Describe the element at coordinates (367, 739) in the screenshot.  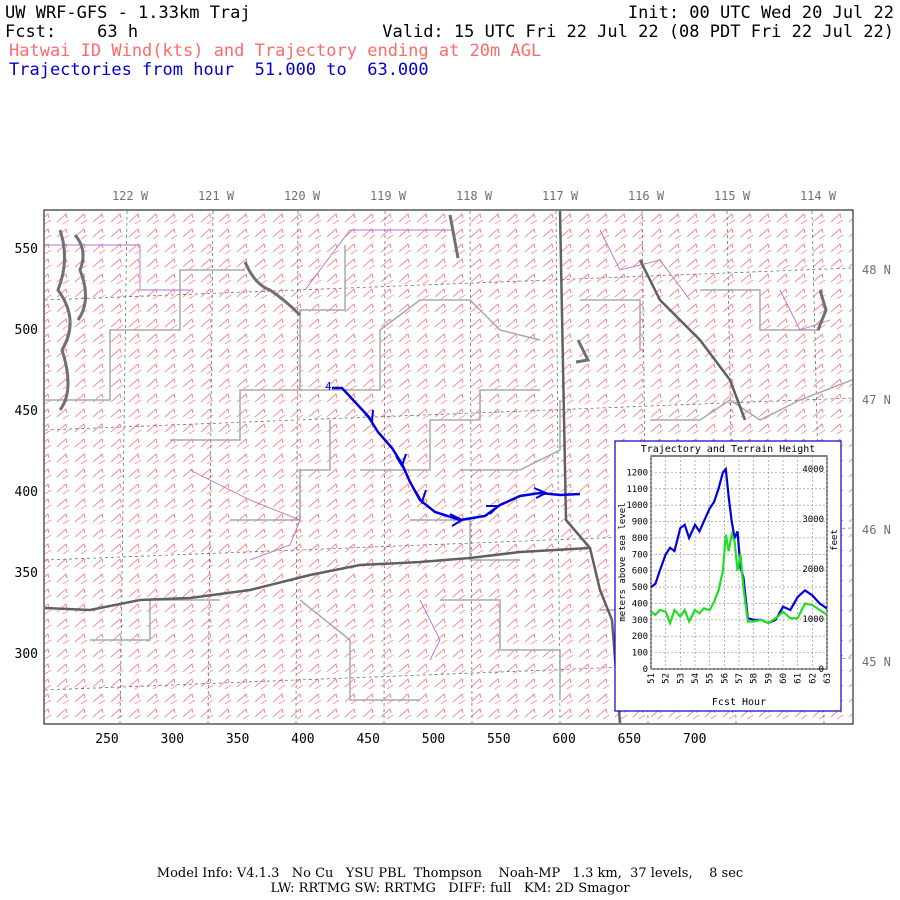
I see `x-tick-label: 450` at that location.